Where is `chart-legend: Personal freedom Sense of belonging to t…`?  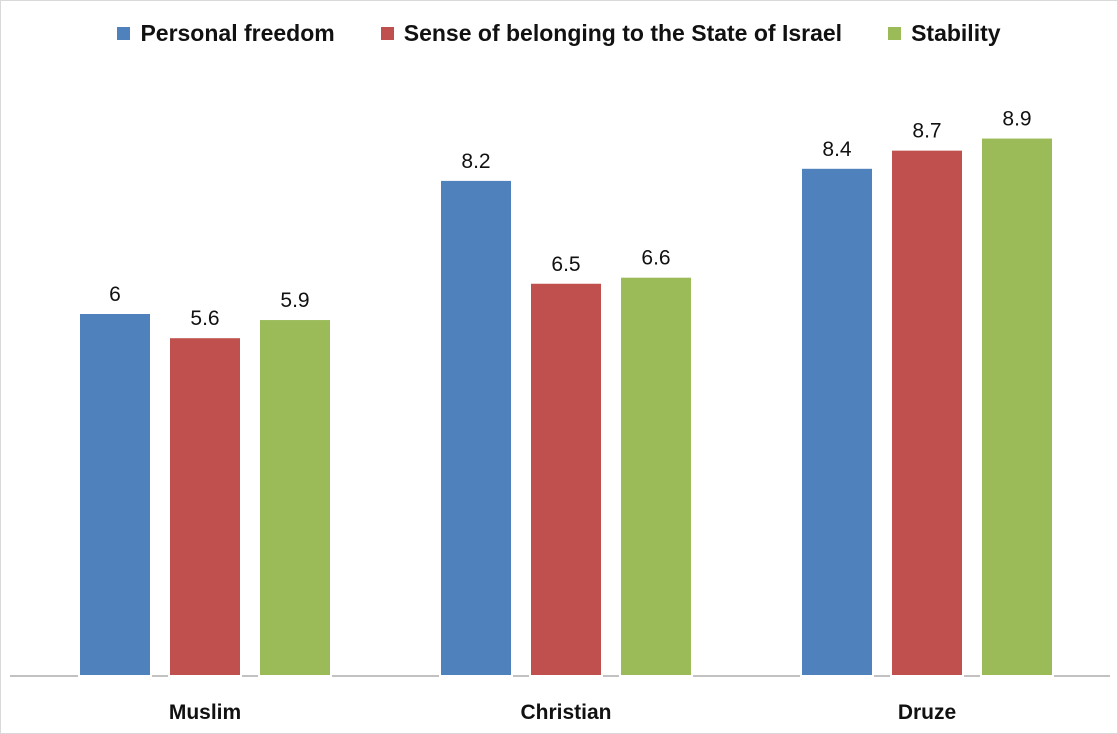 chart-legend: Personal freedom Sense of belonging to t… is located at coordinates (559, 33).